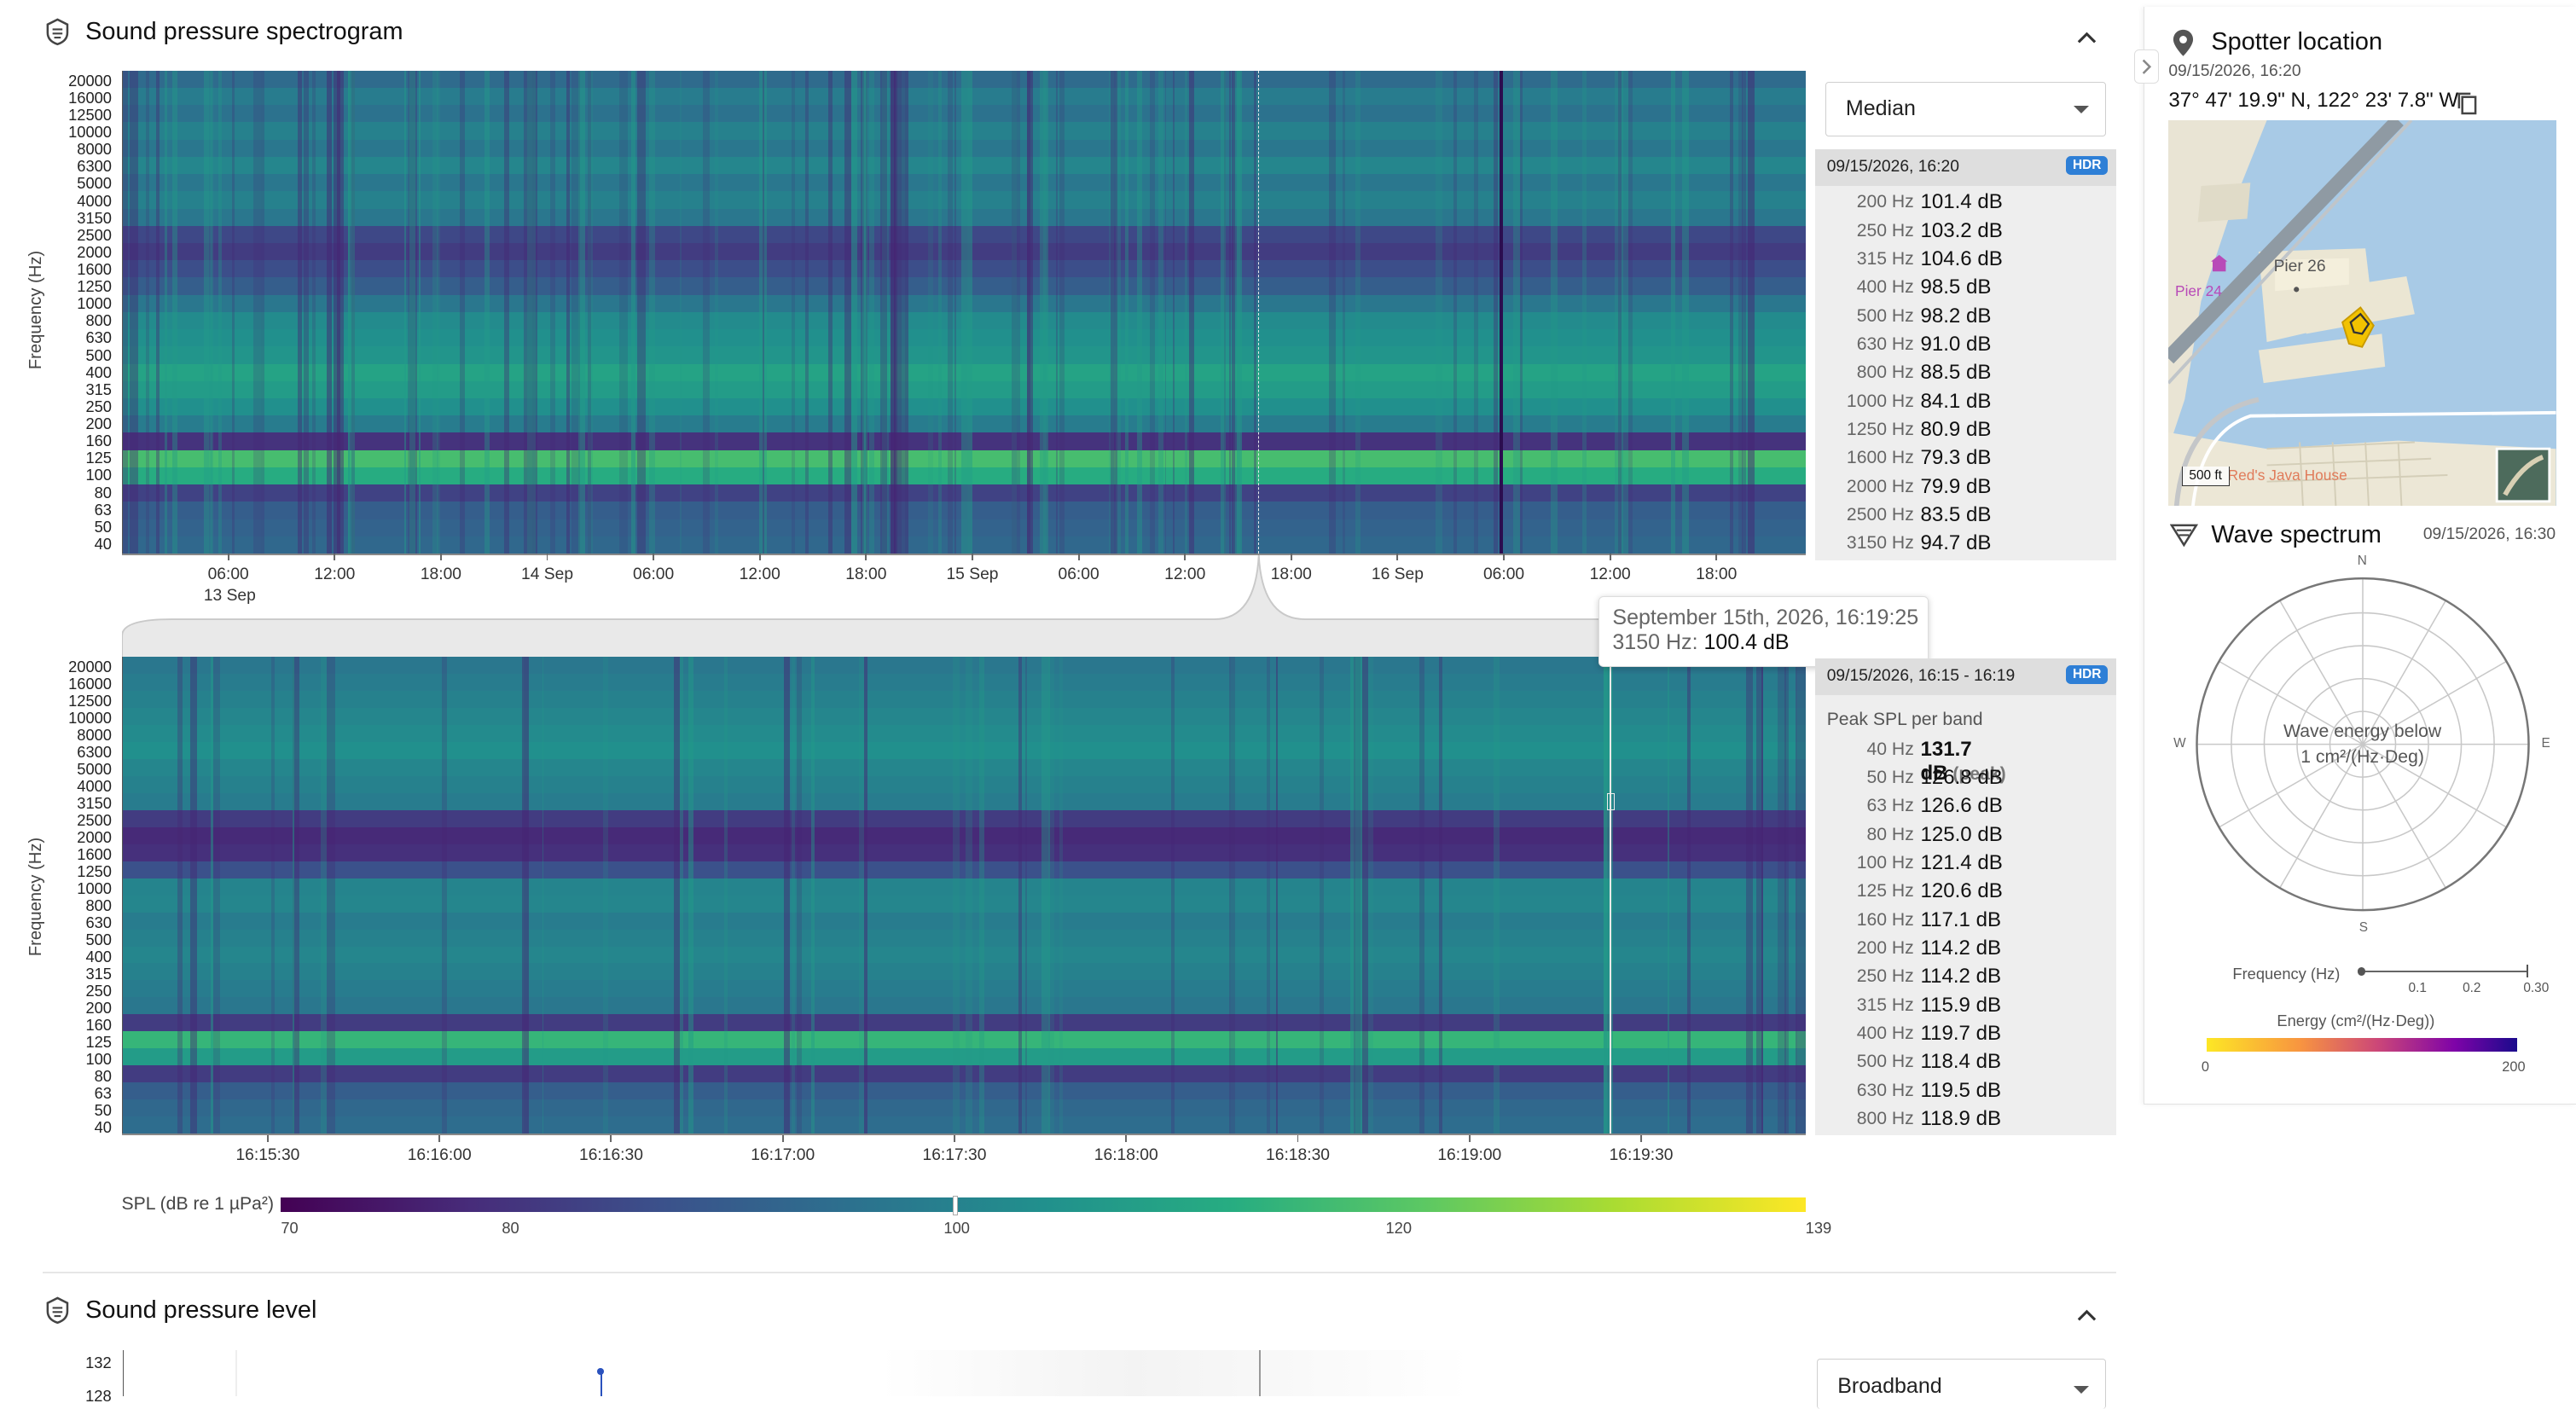 The width and height of the screenshot is (2576, 1409). Describe the element at coordinates (610, 1155) in the screenshot. I see `time-tick-label: 16:16:30` at that location.